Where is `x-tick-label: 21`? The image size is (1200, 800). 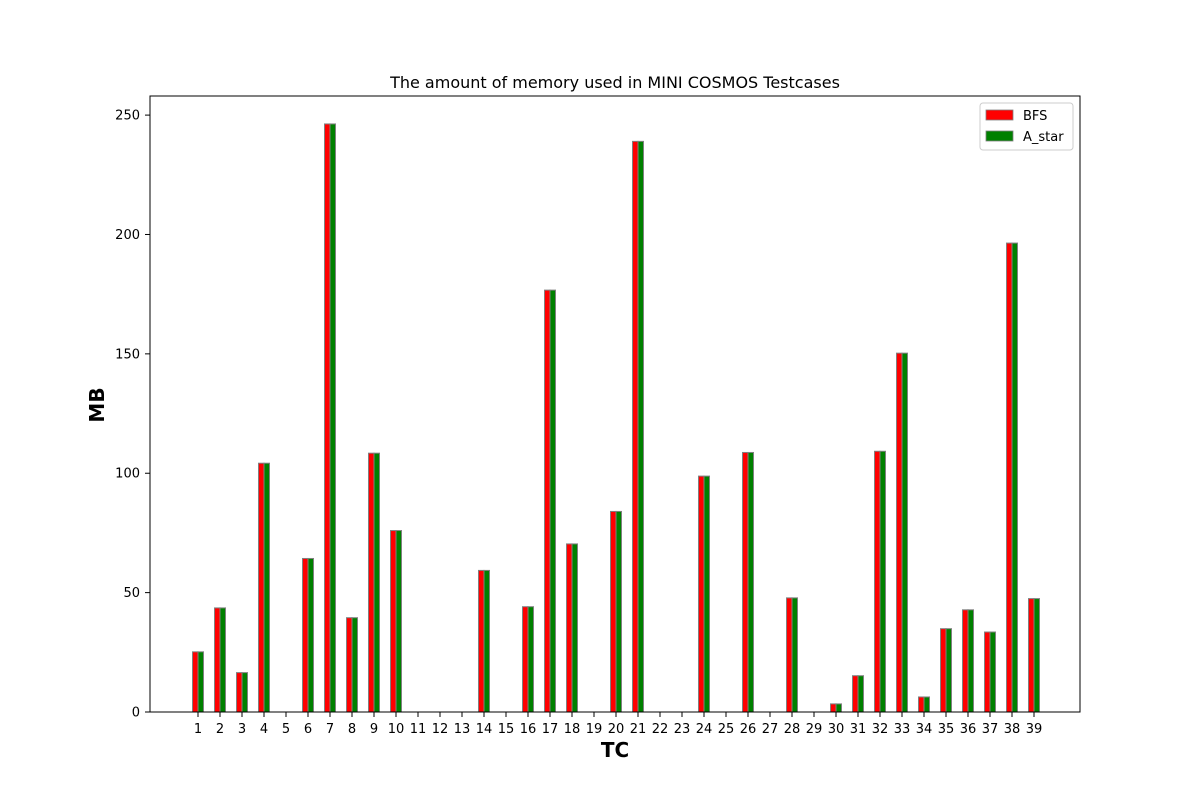
x-tick-label: 21 is located at coordinates (638, 729).